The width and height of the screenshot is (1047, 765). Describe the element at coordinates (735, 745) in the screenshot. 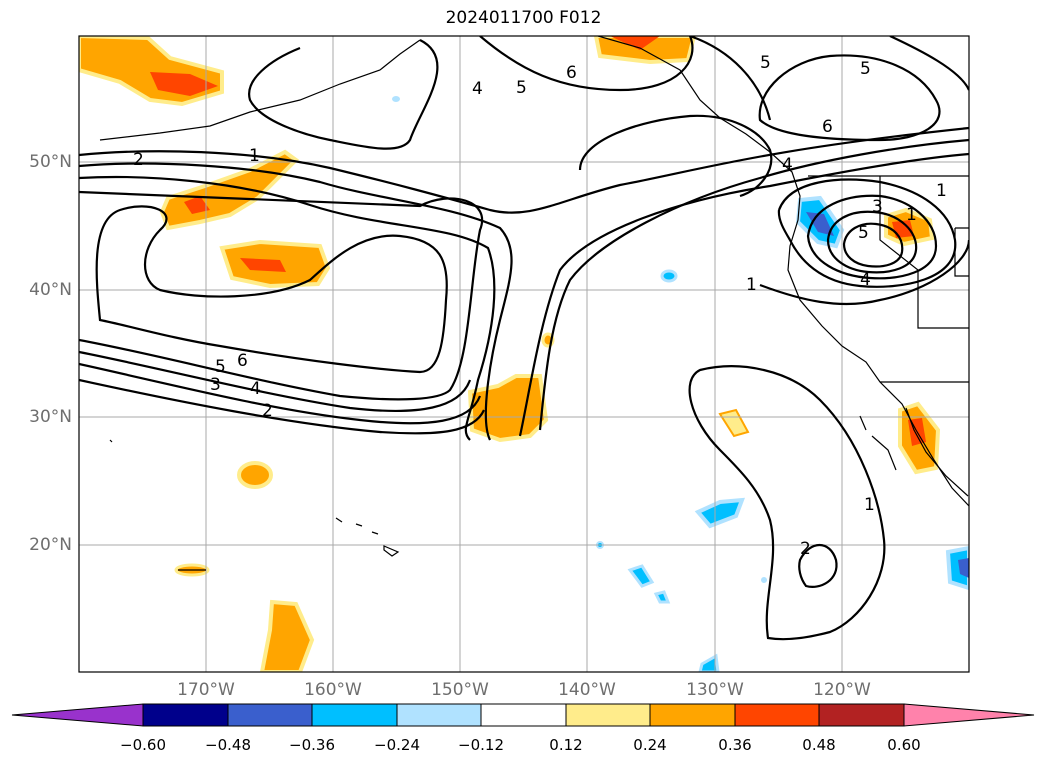

I see `colorbar-tick-label: 0.36` at that location.